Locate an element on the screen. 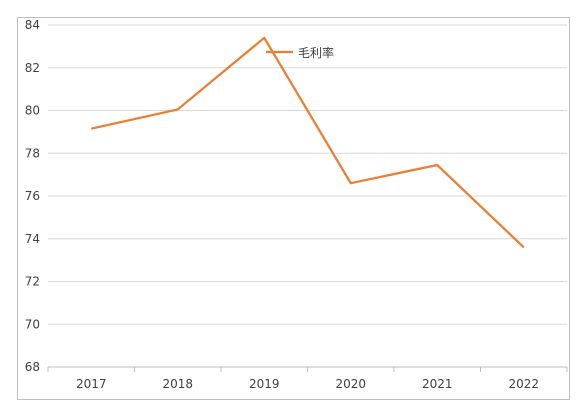 The width and height of the screenshot is (578, 408). legend: 毛利率 is located at coordinates (300, 52).